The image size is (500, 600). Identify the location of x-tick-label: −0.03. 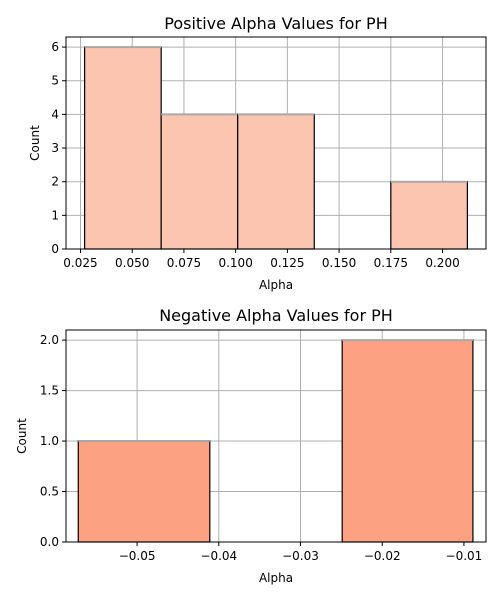
(300, 556).